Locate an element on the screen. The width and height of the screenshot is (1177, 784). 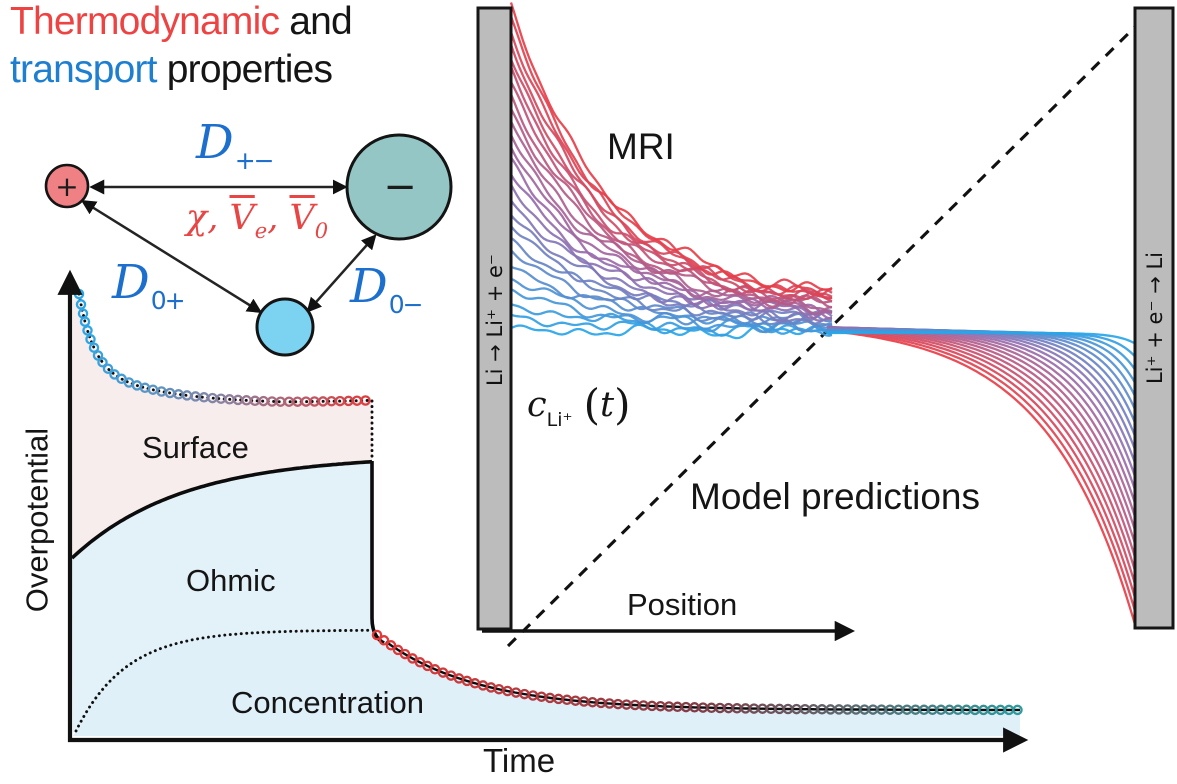
left-electrode-bar is located at coordinates (494, 318).